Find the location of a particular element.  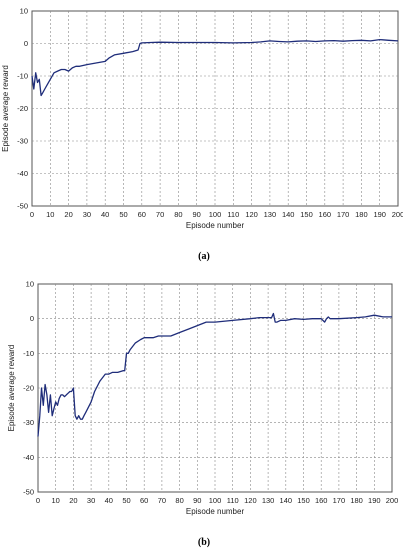

caption-a: (a) is located at coordinates (204, 256).